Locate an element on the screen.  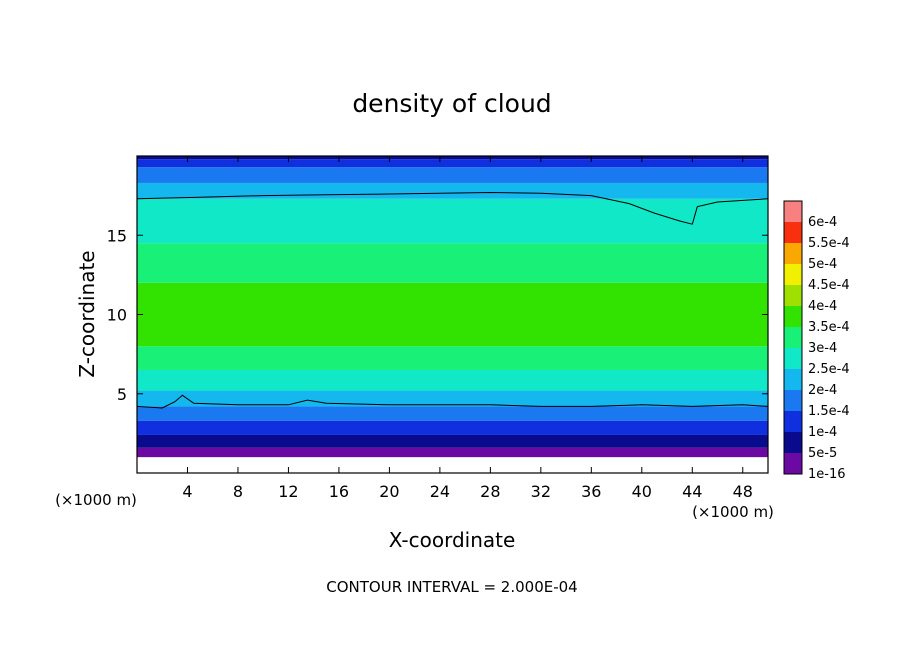
contour-interval-label: CONTOUR INTERVAL = 2.000E-04 is located at coordinates (451, 587).